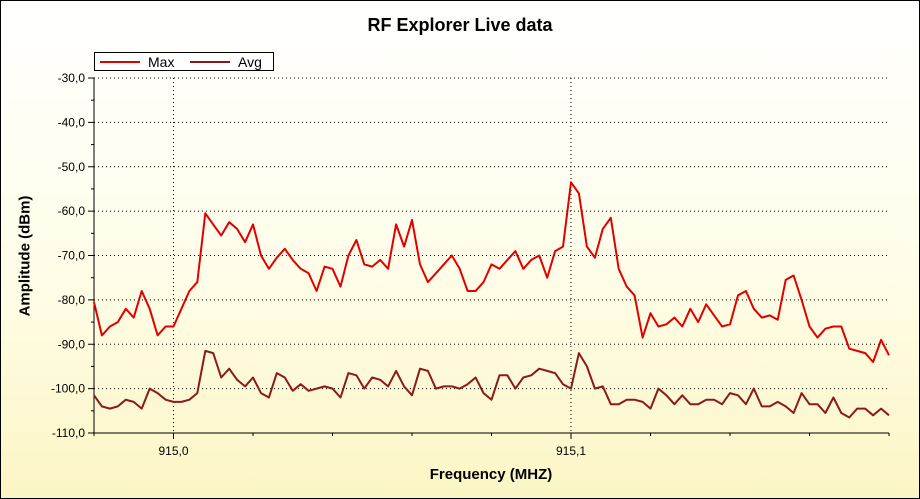 The height and width of the screenshot is (499, 920). I want to click on legend-label-max: Max, so click(161, 61).